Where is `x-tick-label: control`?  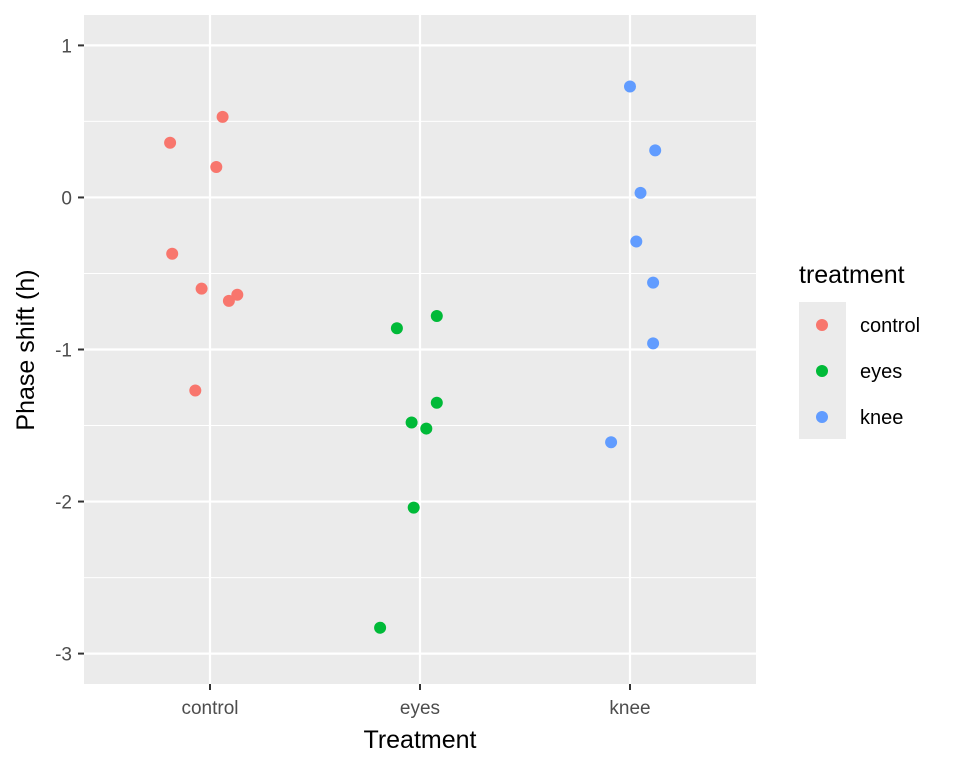 x-tick-label: control is located at coordinates (209, 708).